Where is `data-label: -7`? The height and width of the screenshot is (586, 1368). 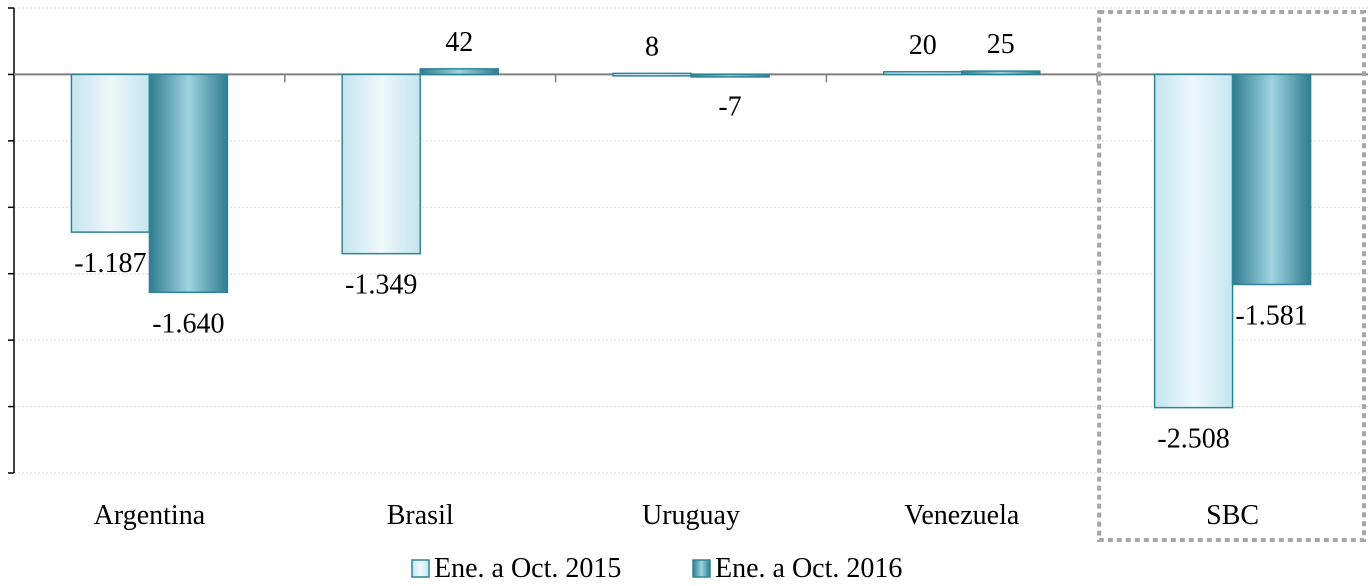
data-label: -7 is located at coordinates (729, 106).